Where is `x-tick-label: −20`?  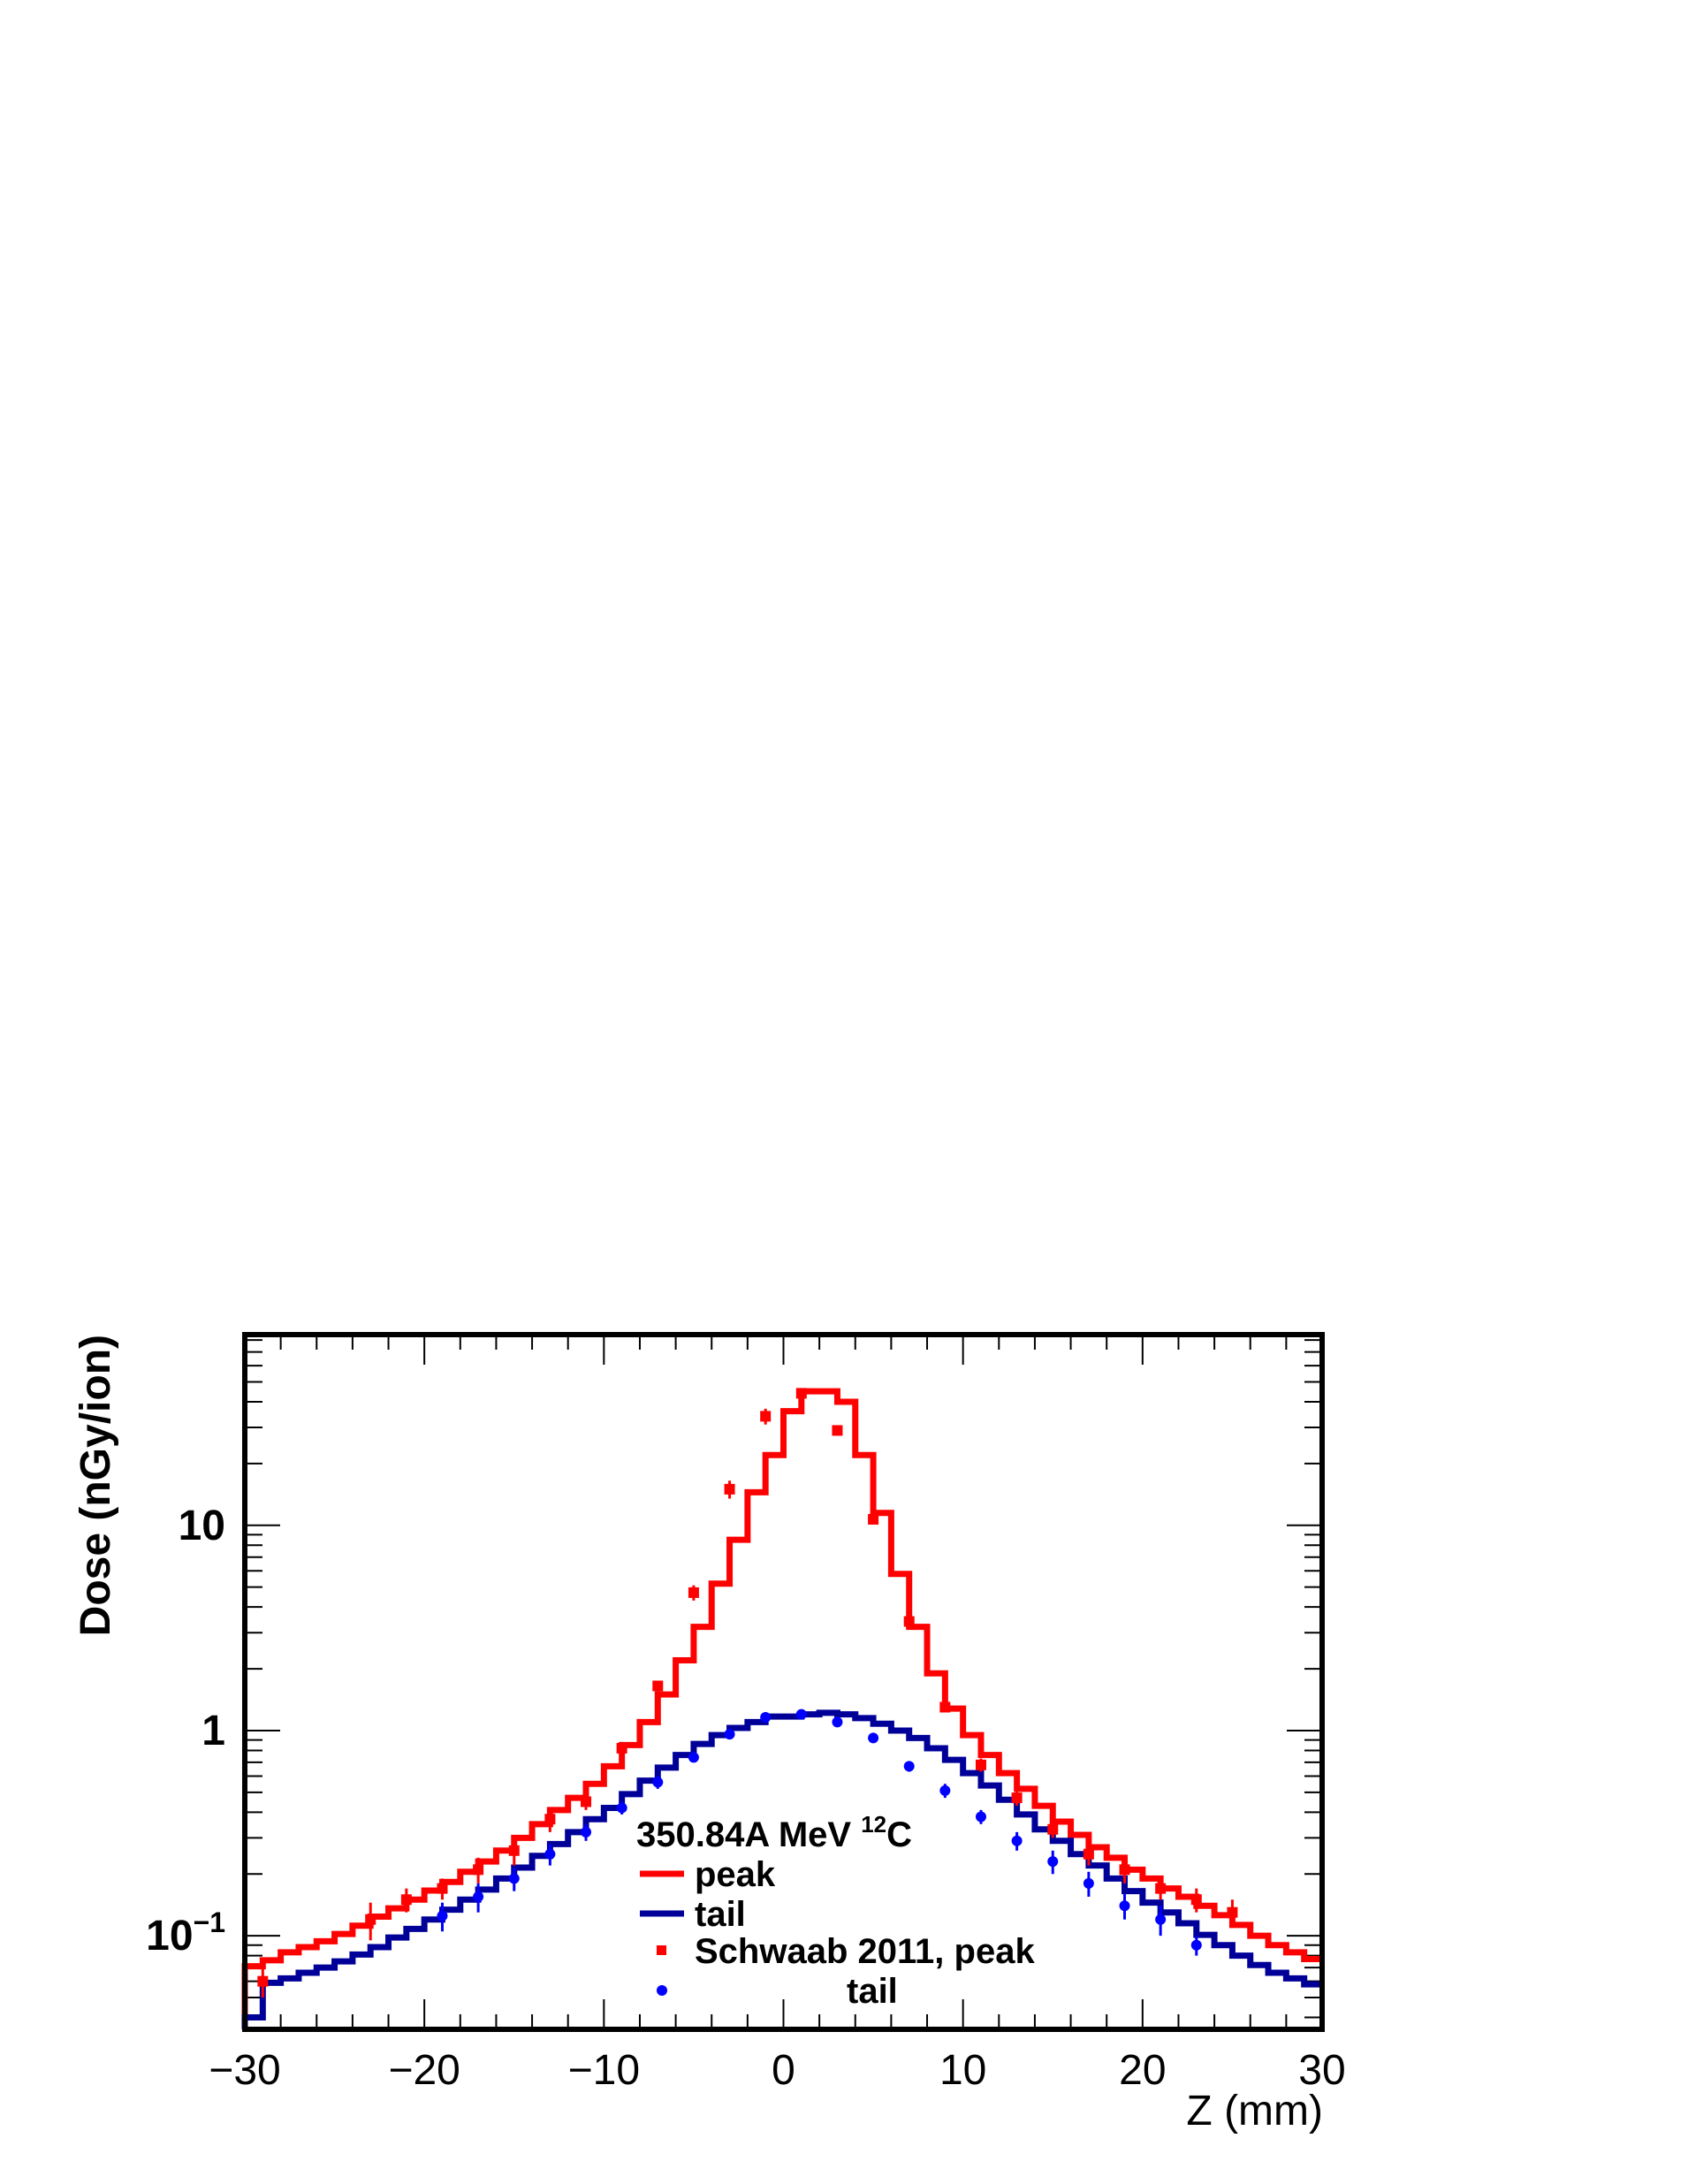 x-tick-label: −20 is located at coordinates (424, 2070).